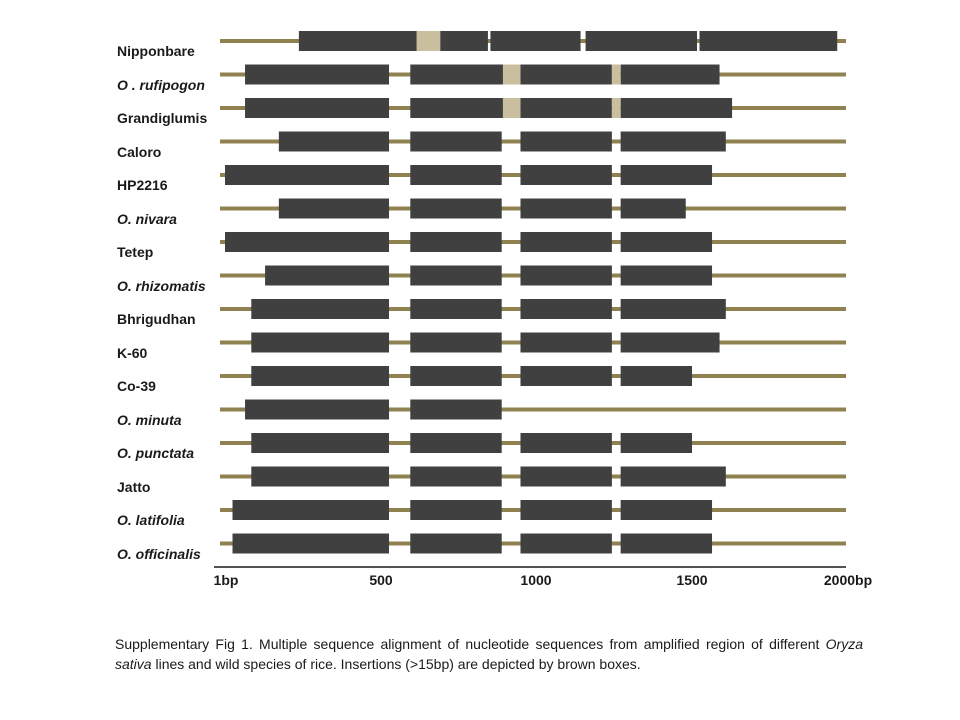 This screenshot has height=720, width=960. I want to click on track-label: O. punctata, so click(156, 453).